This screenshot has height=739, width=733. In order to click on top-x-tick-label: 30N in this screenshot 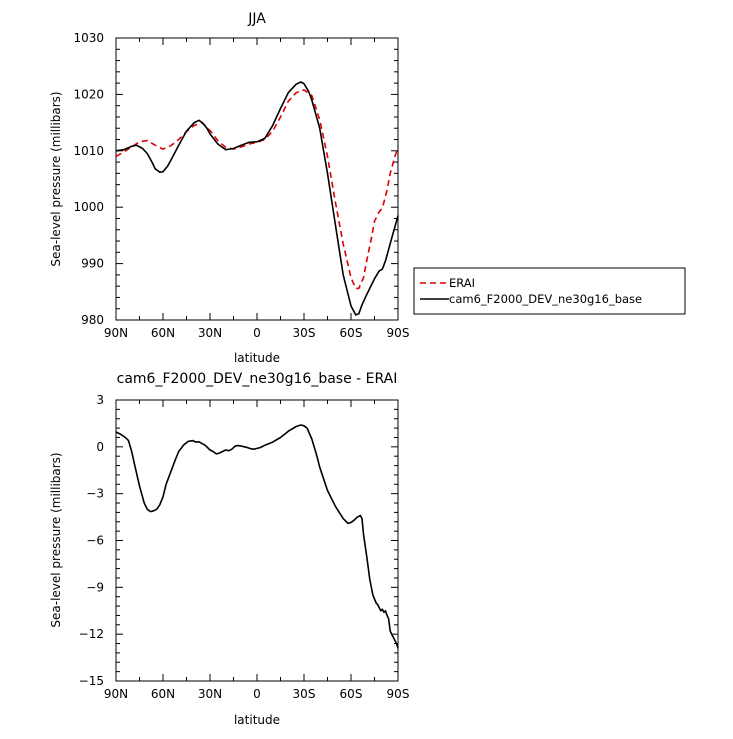, I will do `click(210, 333)`.